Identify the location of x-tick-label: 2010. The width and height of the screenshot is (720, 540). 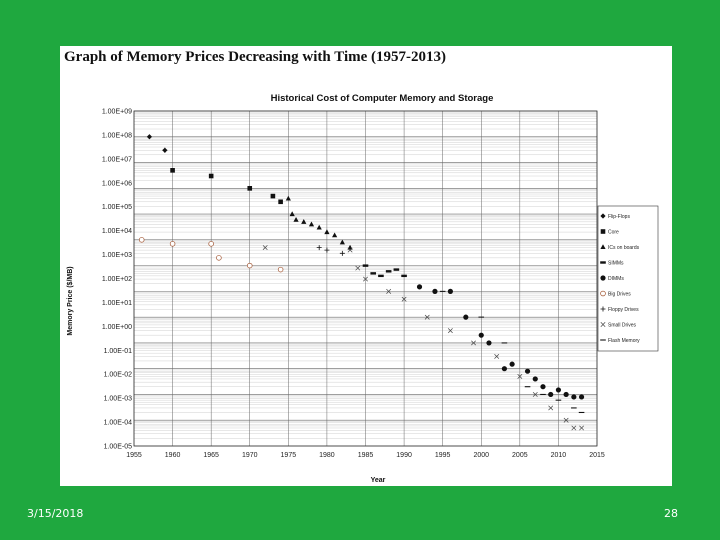
(559, 455).